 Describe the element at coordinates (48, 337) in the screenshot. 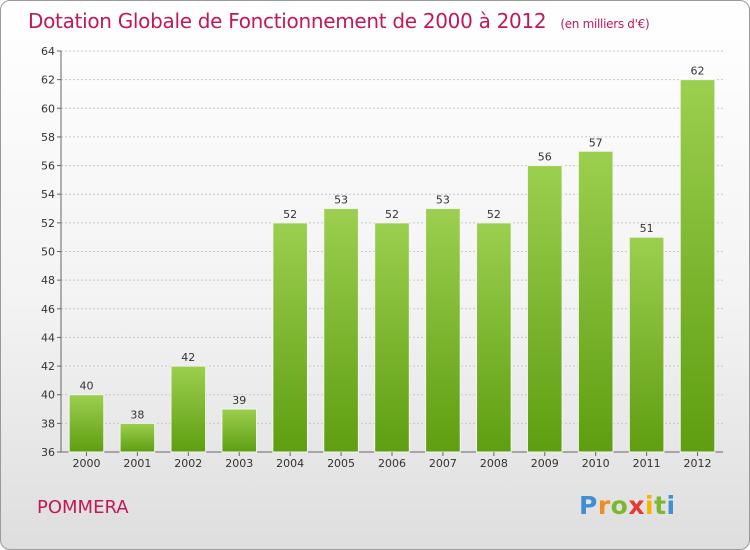

I see `y-tick-label: 44` at that location.